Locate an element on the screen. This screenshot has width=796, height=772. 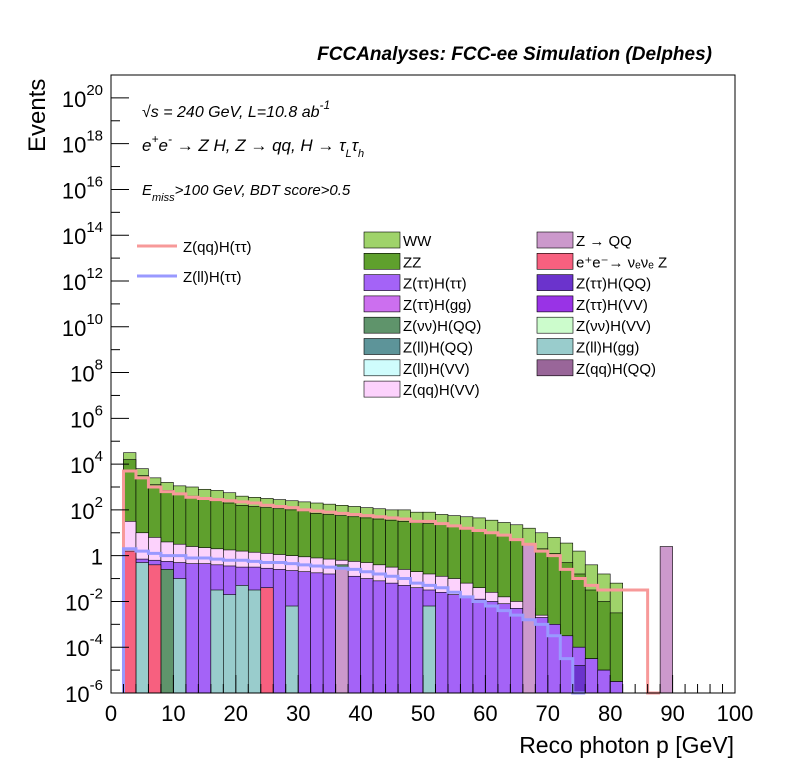
x-tick-label: 70 is located at coordinates (548, 713).